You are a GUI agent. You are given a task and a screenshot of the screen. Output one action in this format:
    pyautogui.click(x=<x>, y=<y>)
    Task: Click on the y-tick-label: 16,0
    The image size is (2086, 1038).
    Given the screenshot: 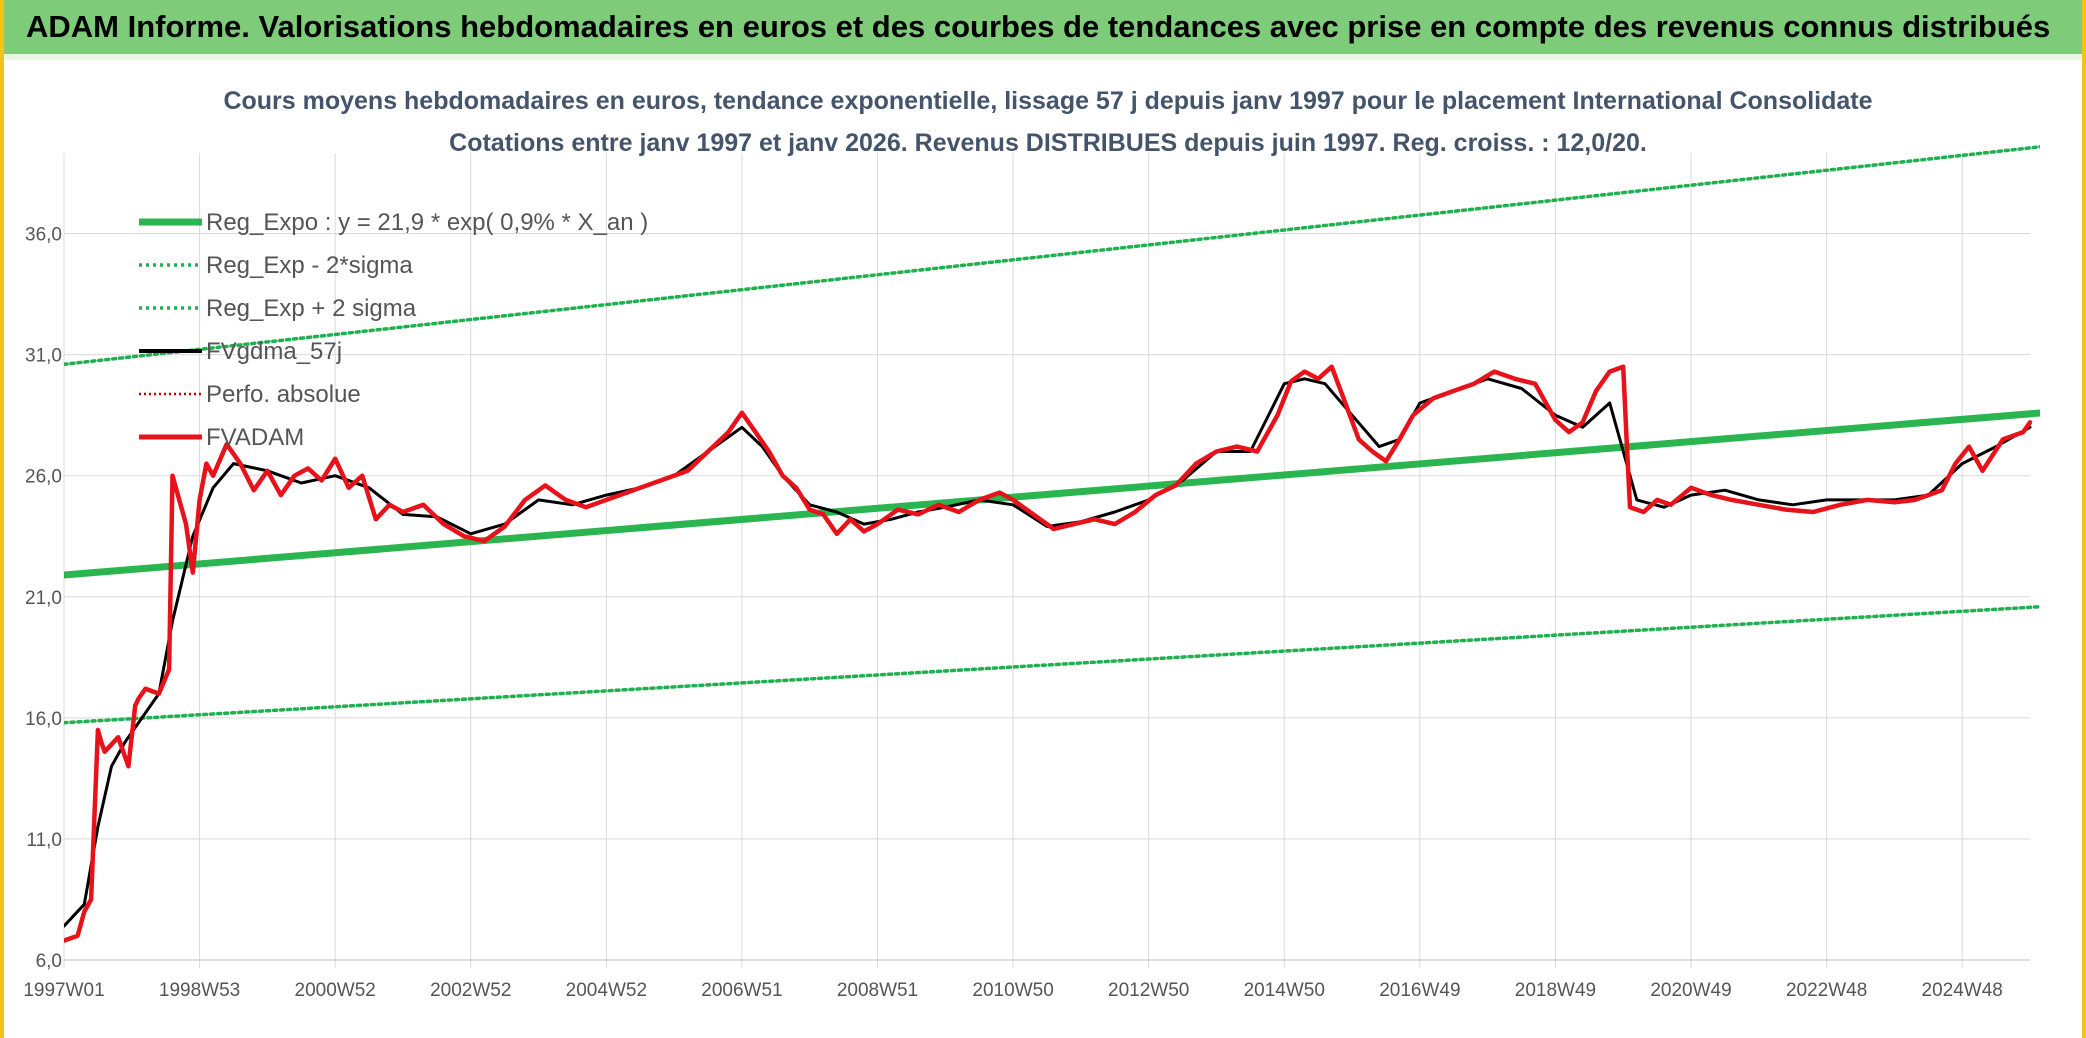 What is the action you would take?
    pyautogui.click(x=43, y=719)
    